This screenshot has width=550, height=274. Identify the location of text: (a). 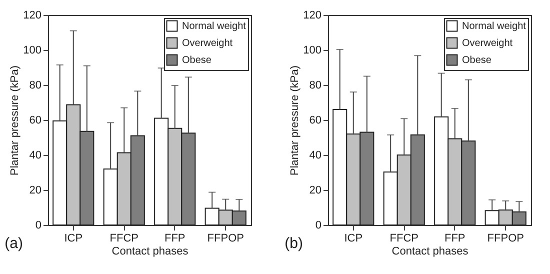
(13, 243).